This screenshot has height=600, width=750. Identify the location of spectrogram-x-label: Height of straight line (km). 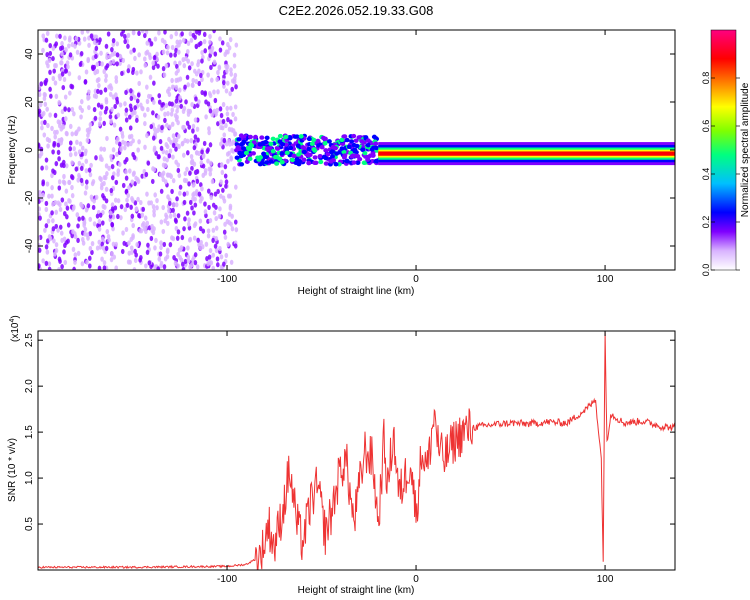
(356, 291).